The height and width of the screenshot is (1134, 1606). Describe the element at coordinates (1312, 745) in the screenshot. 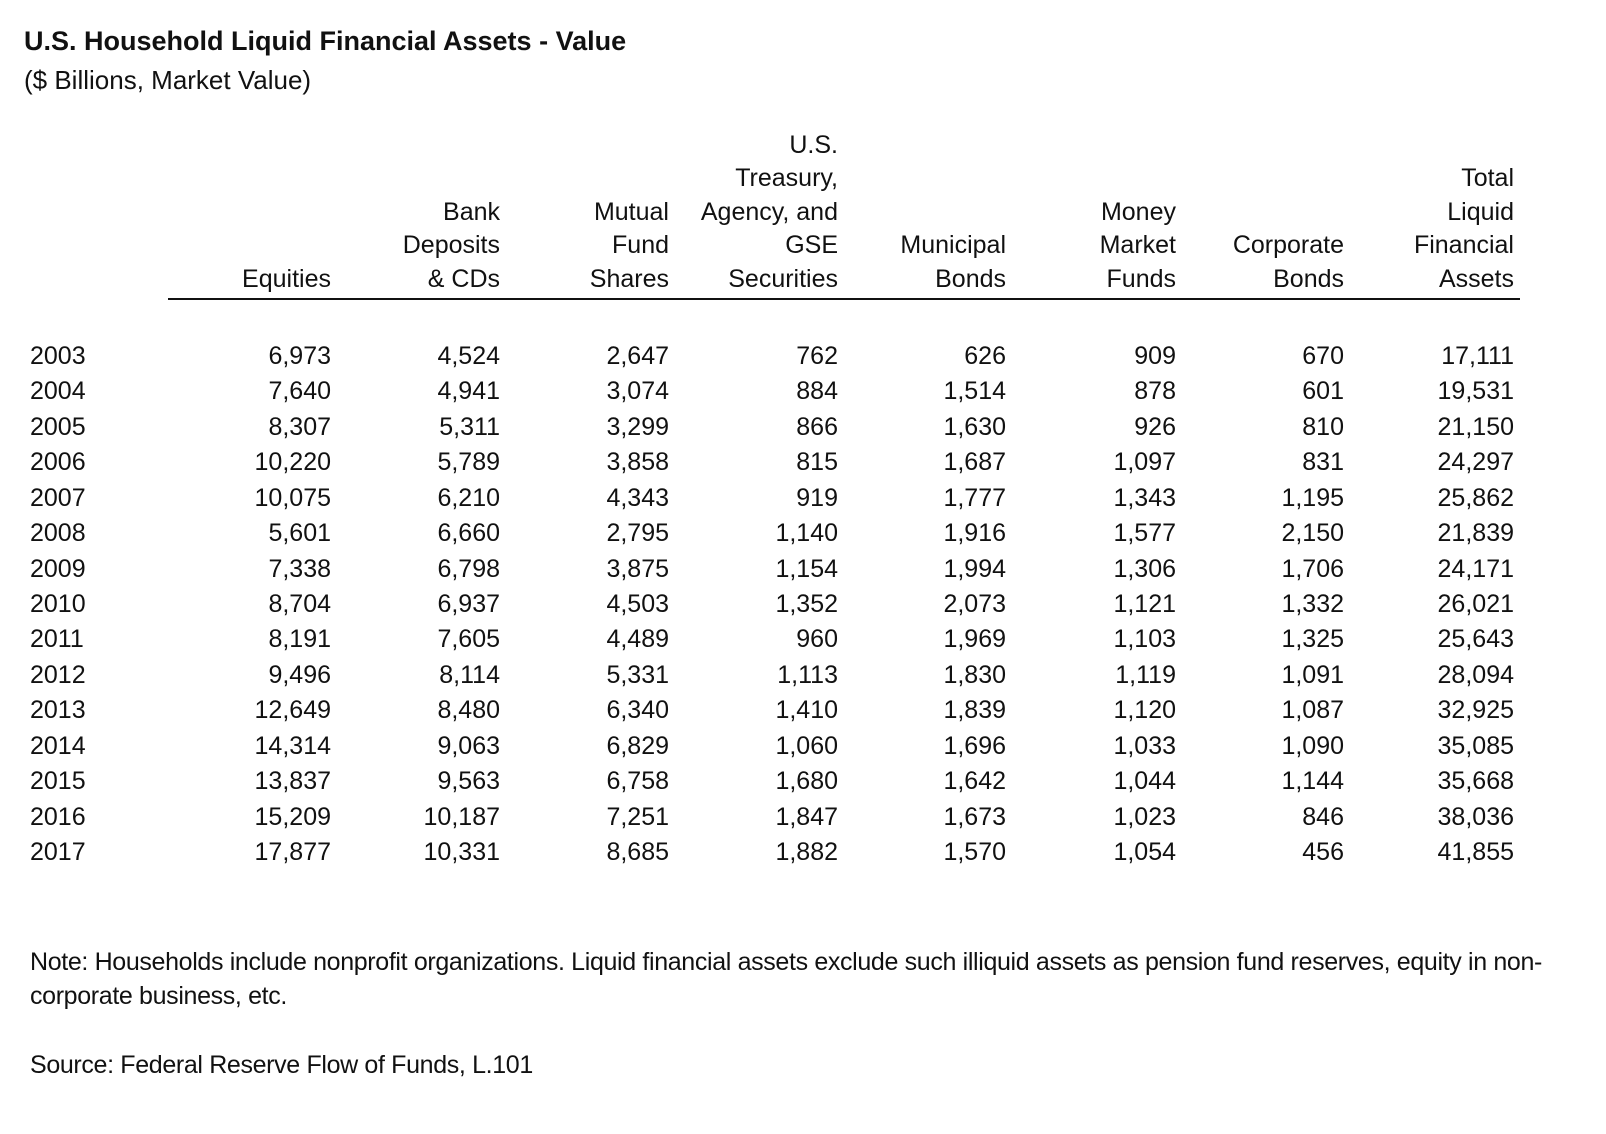

I see `table-cell: 1,090` at that location.